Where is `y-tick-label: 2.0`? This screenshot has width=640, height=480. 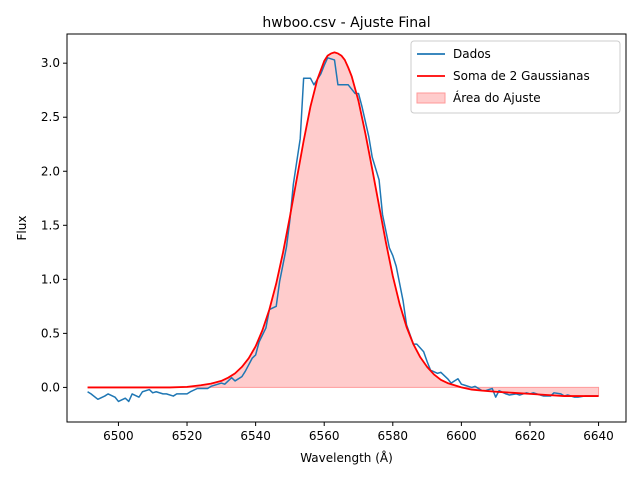 y-tick-label: 2.0 is located at coordinates (50, 171).